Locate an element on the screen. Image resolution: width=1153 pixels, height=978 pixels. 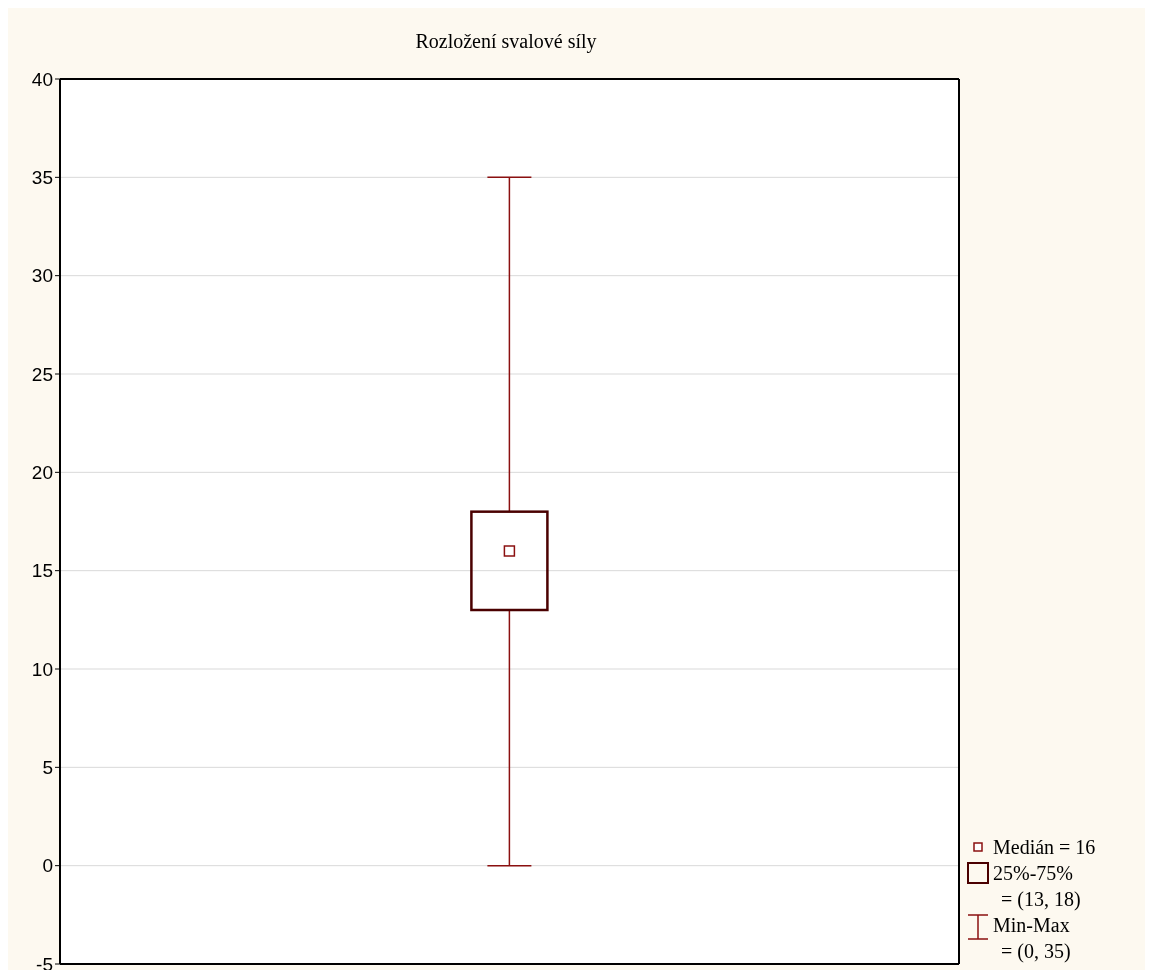
y-tick-label: 20 is located at coordinates (42, 473).